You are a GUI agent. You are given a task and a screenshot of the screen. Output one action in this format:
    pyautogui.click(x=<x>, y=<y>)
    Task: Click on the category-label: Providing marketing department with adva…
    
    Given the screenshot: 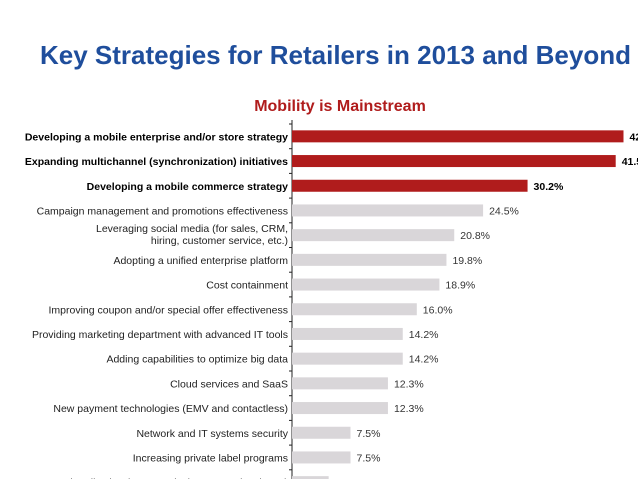 What is the action you would take?
    pyautogui.click(x=160, y=335)
    